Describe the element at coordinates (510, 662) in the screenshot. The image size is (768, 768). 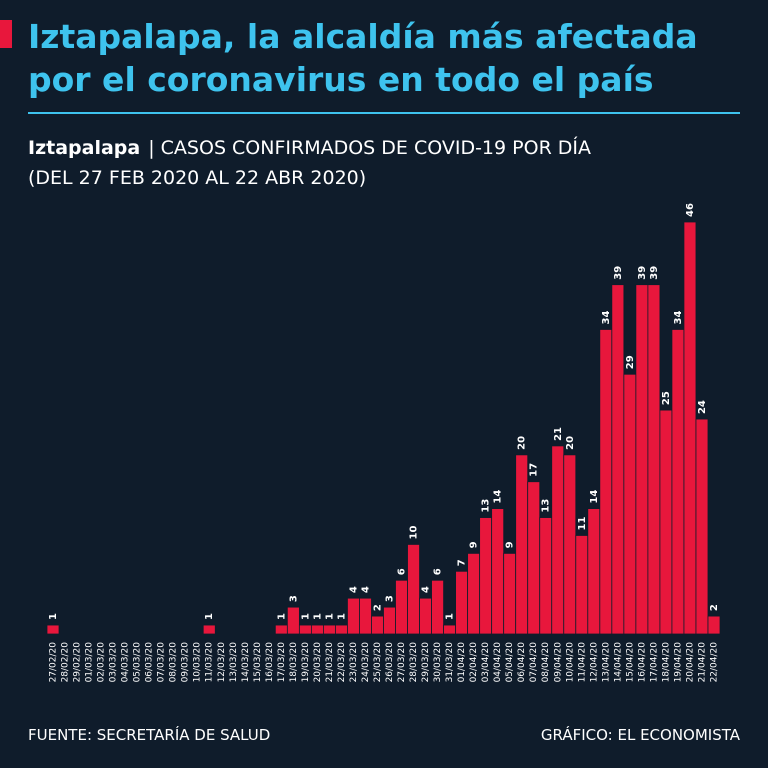
I see `x-tick-label: 05/04/20` at that location.